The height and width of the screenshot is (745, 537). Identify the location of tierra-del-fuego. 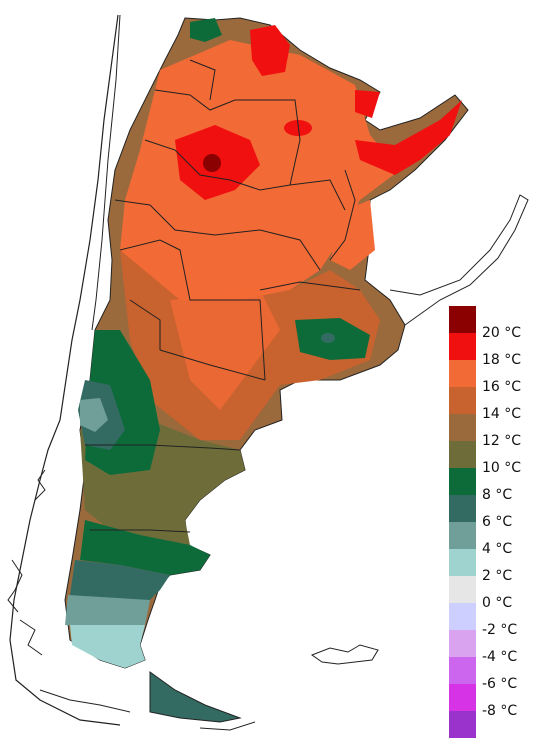
(195, 697).